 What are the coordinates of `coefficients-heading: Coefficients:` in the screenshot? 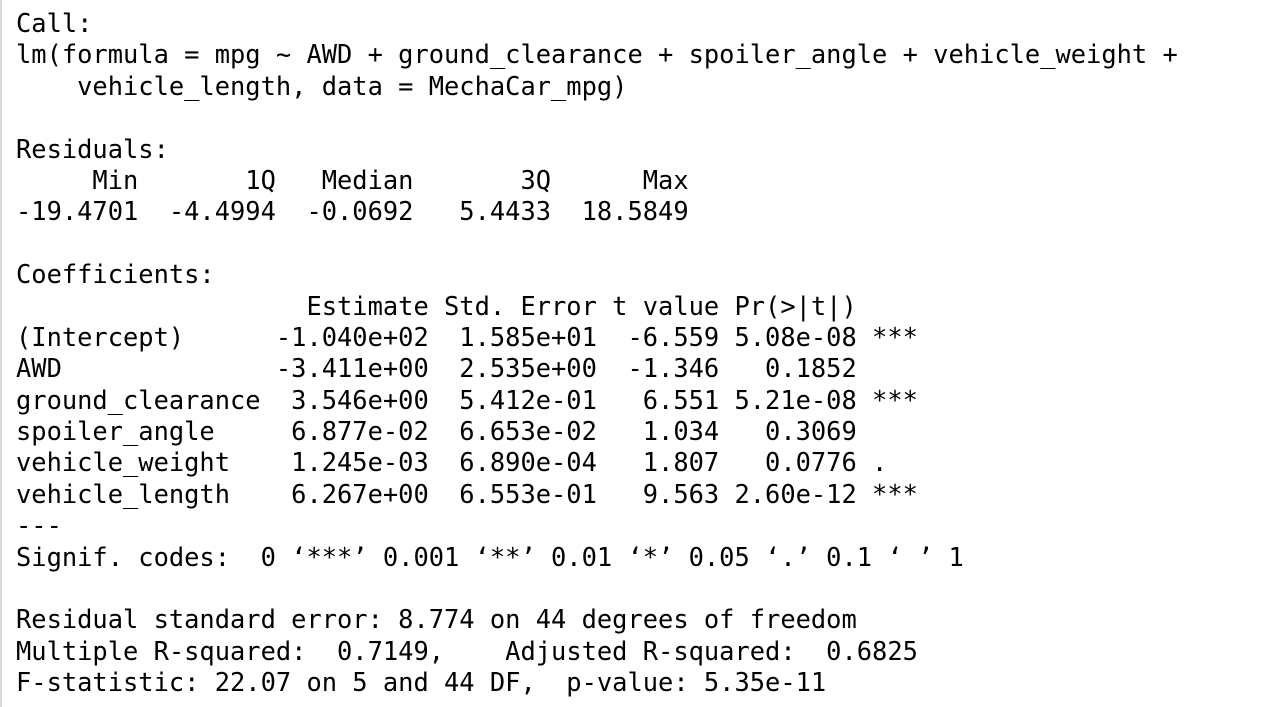 It's located at (115, 274).